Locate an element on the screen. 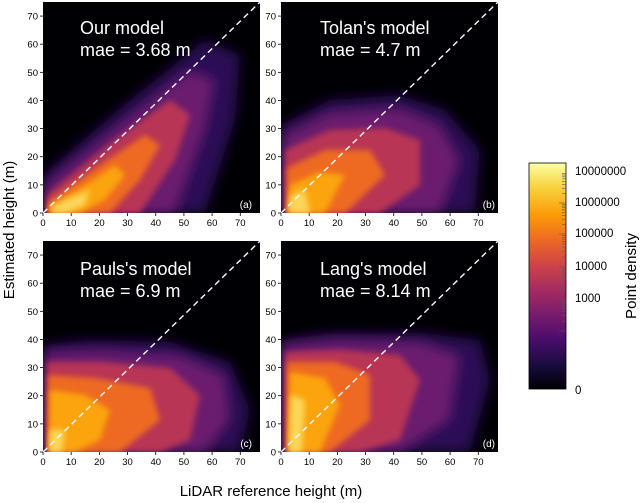 The image size is (640, 503). panel-d-mae: mae = 8.14 m is located at coordinates (375, 291).